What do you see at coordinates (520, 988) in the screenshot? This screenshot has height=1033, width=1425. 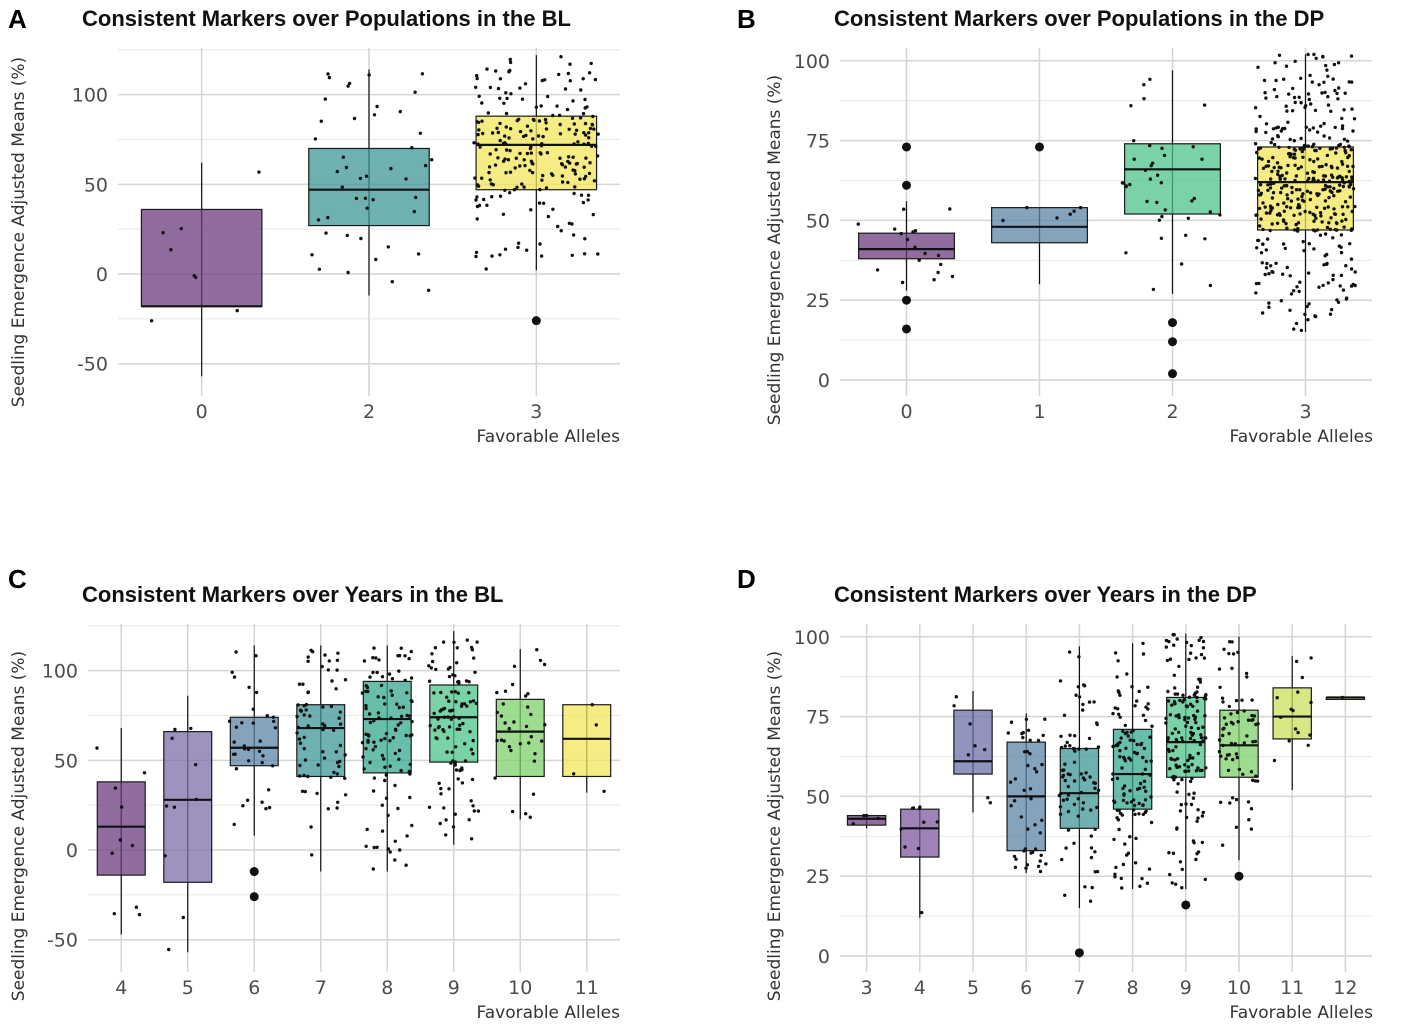 I see `x-tick-label: 10` at bounding box center [520, 988].